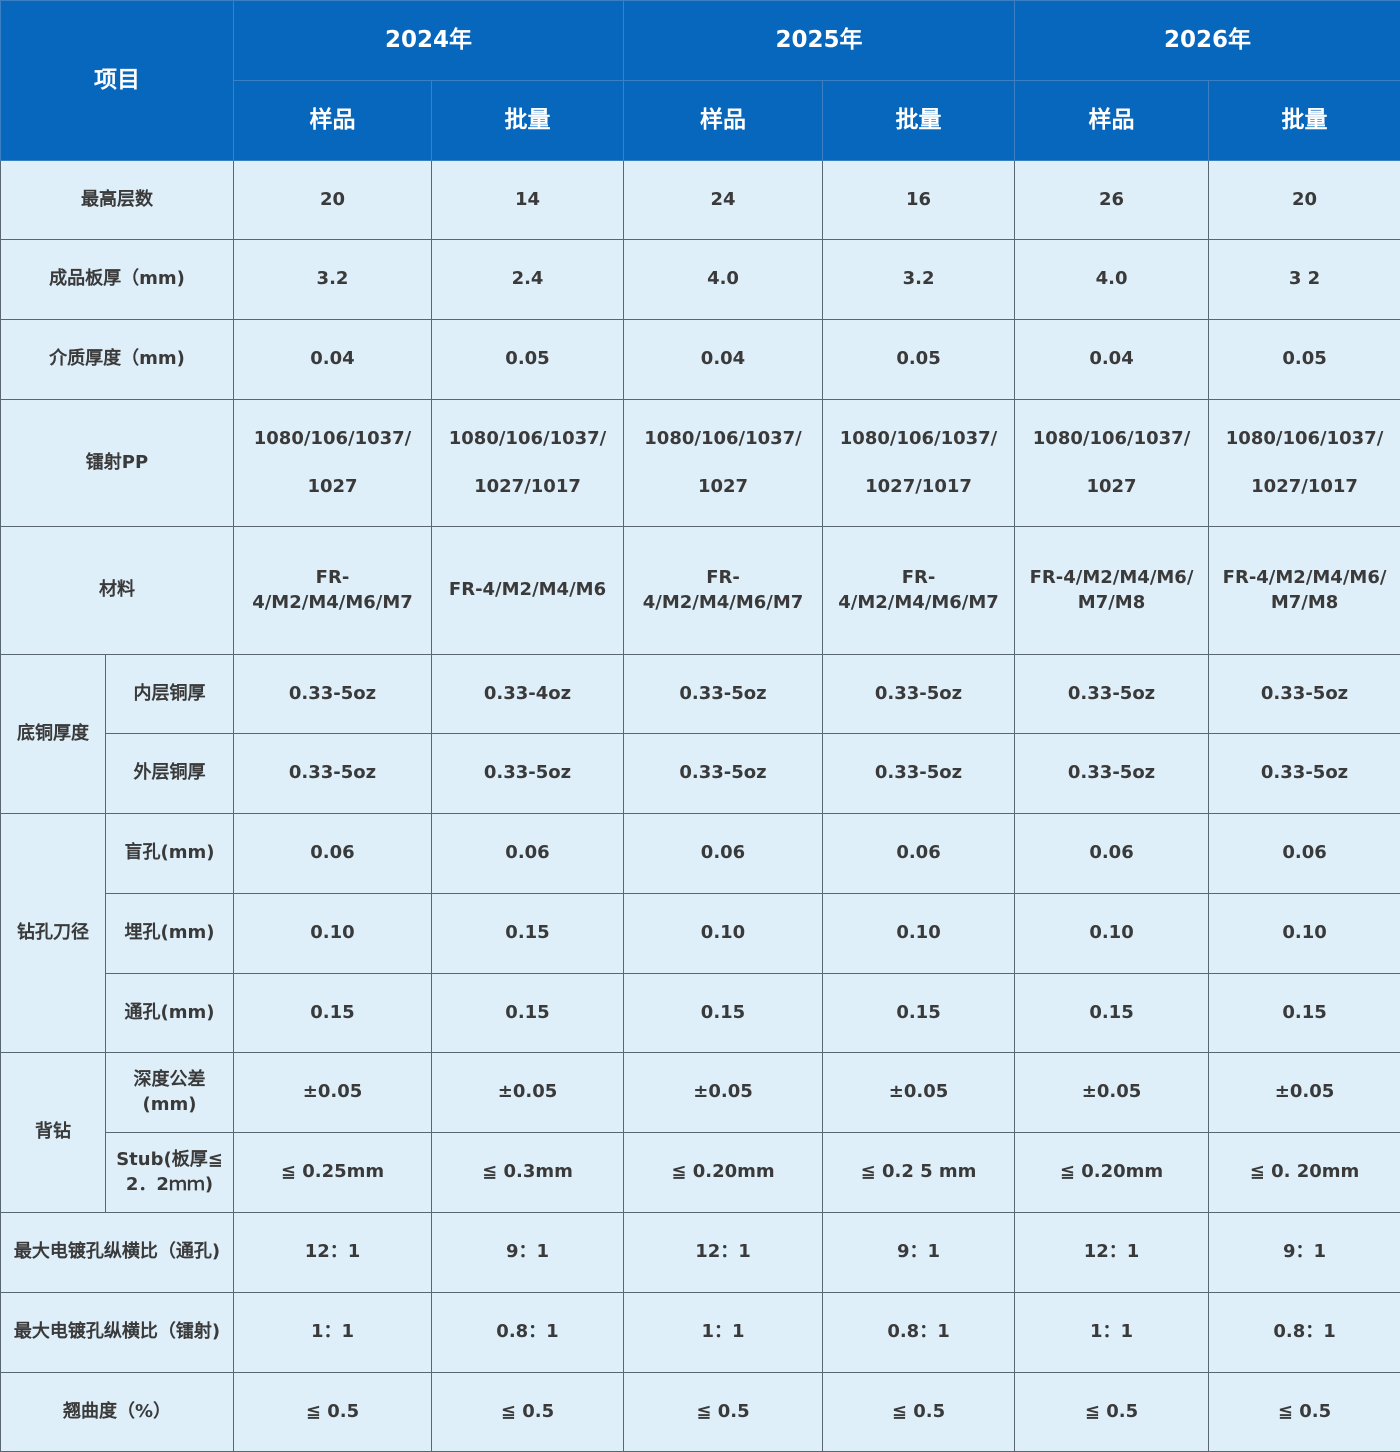 The width and height of the screenshot is (1400, 1452). I want to click on table-row: 背钻深度公差(mm)±0.05±0.05±0.05±0.05±0.05±0.05, so click(700, 1093).